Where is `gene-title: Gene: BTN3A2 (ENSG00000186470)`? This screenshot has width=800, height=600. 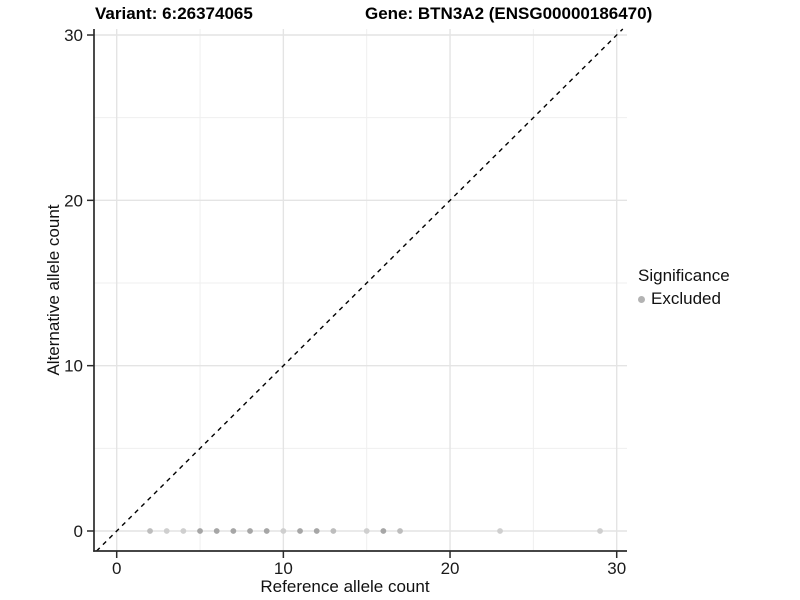
gene-title: Gene: BTN3A2 (ENSG00000186470) is located at coordinates (509, 13).